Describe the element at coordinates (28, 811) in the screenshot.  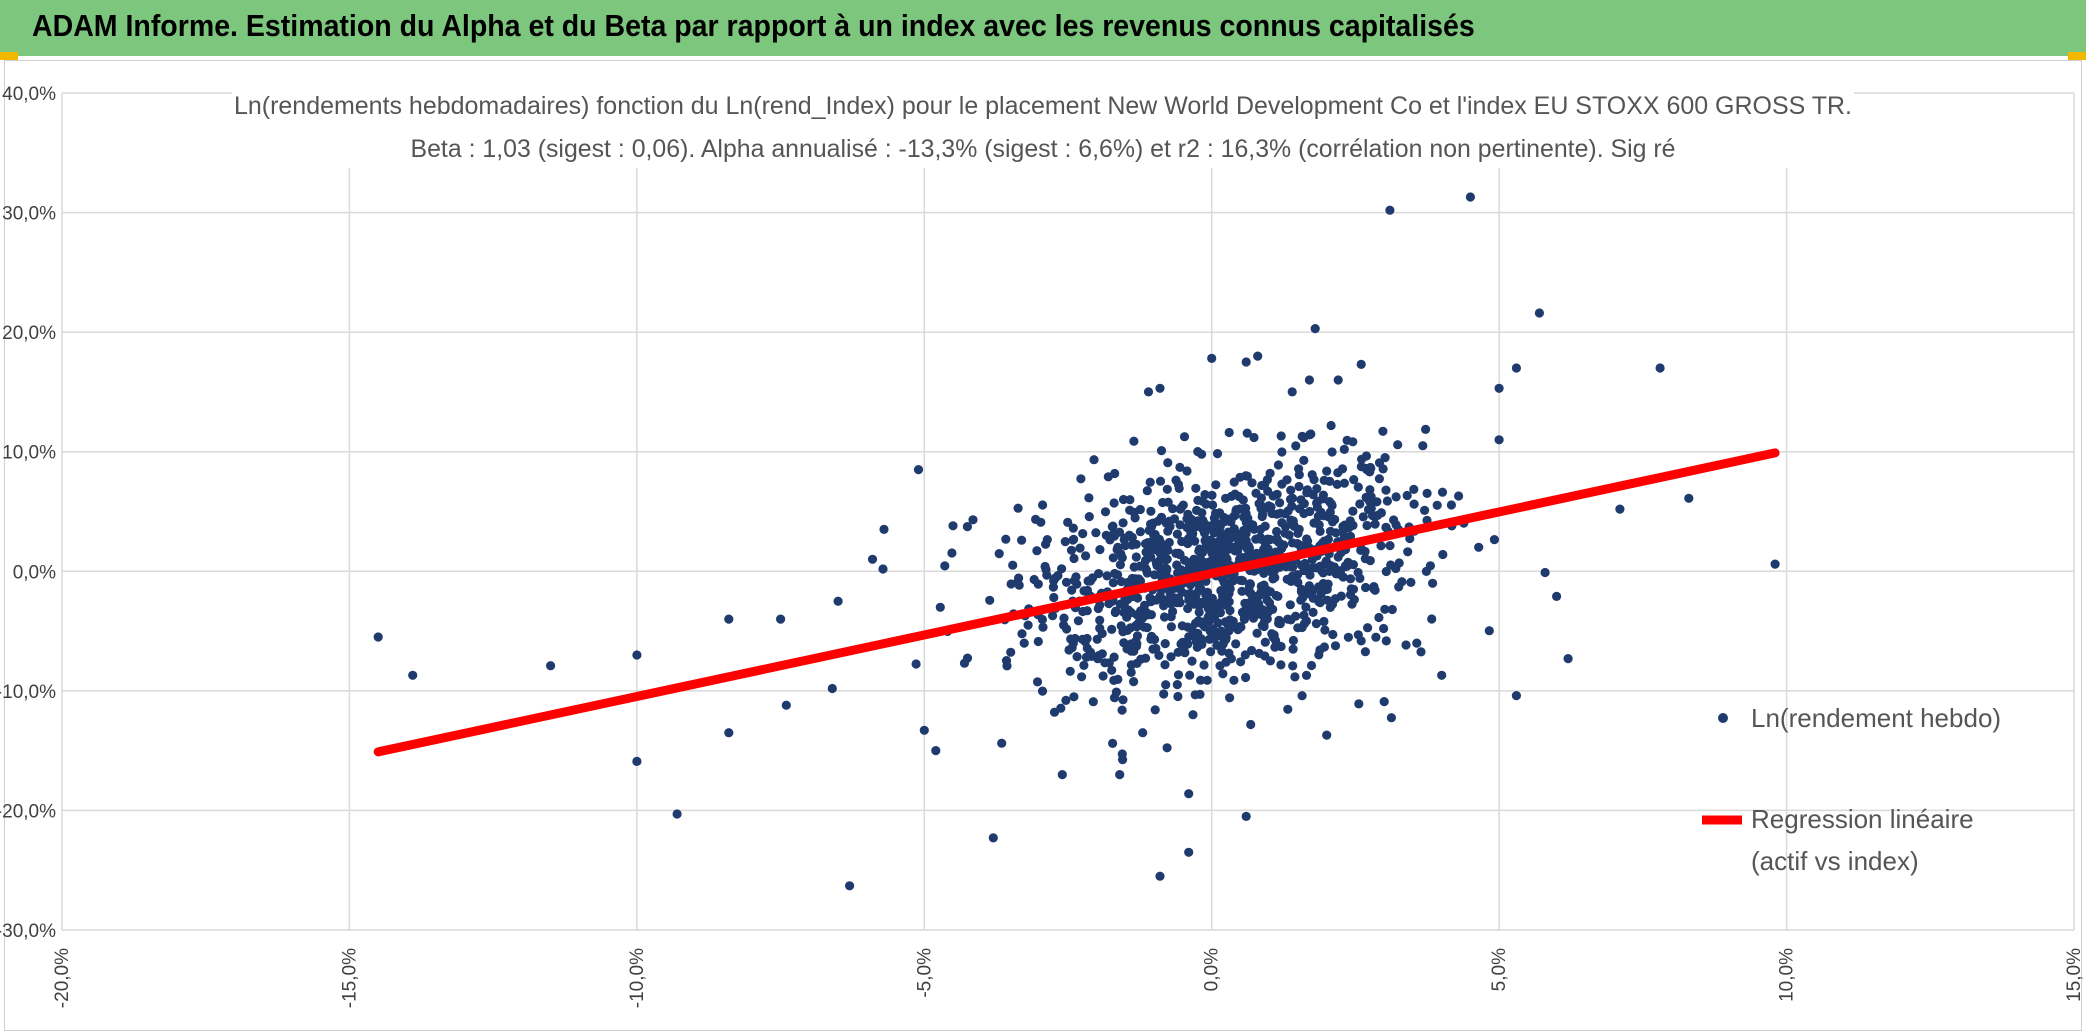
I see `y-tick-label: -20,0%` at that location.